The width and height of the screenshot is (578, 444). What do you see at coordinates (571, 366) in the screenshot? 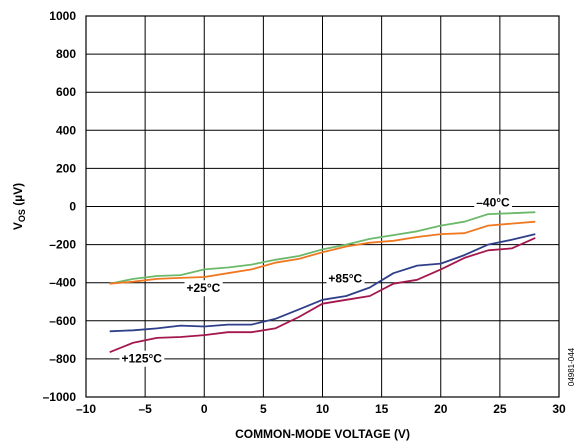
I see `figure-id: 04981-044` at bounding box center [571, 366].